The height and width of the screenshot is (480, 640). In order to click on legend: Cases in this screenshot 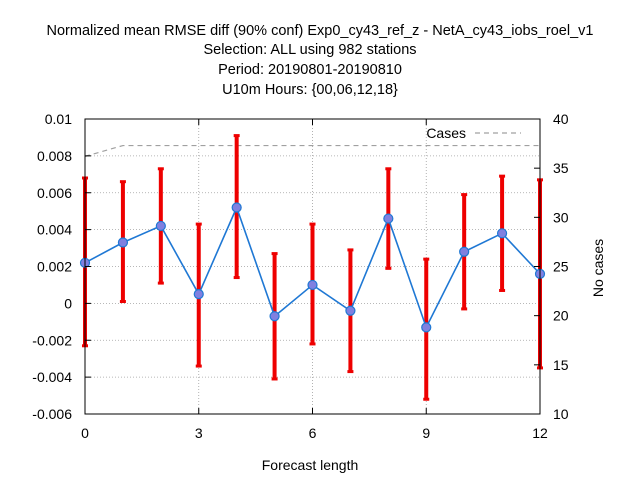, I will do `click(473, 133)`.